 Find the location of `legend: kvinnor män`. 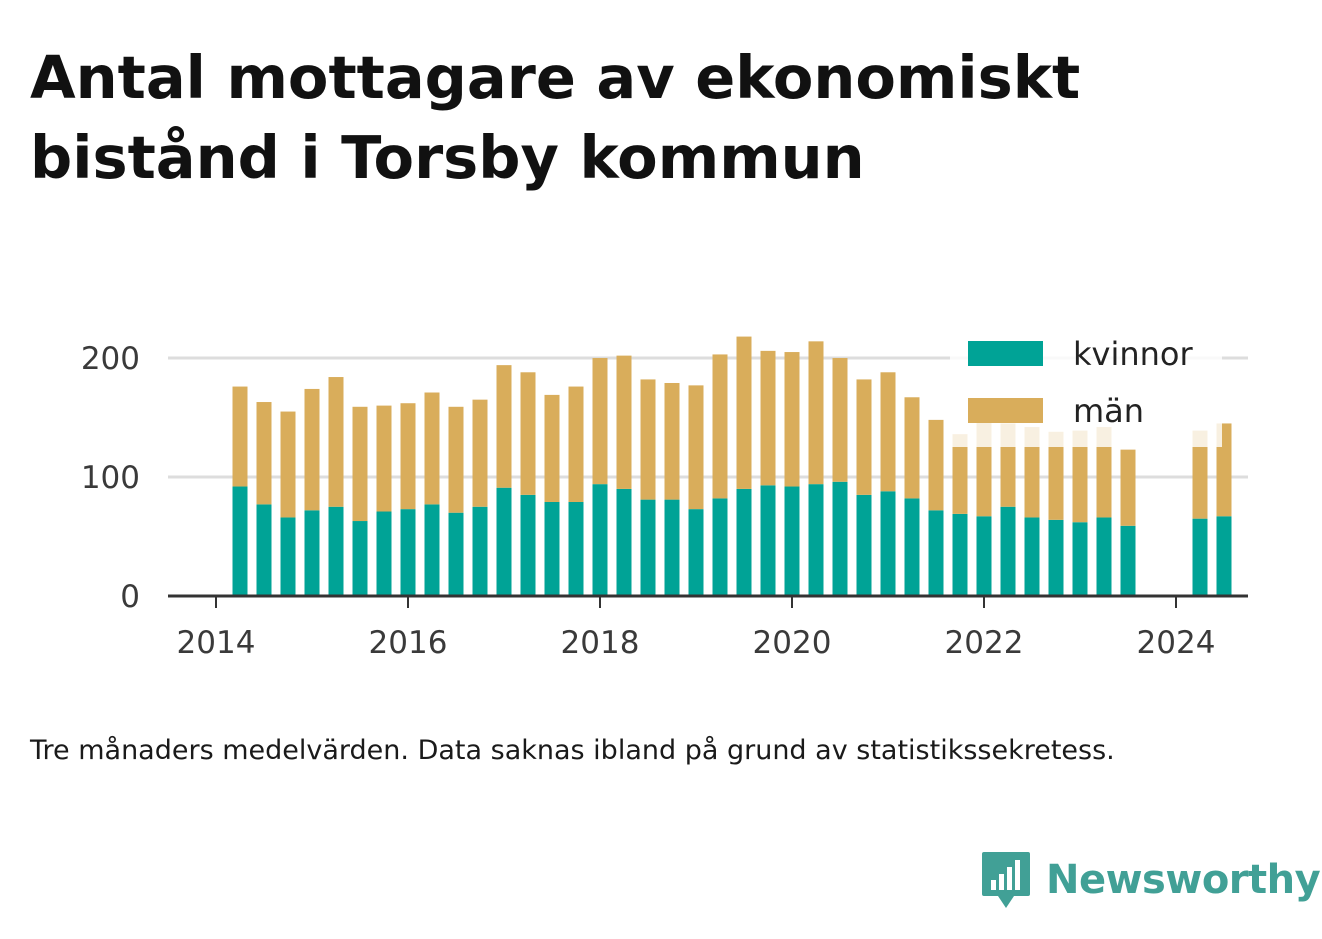

legend: kvinnor män is located at coordinates (1086, 388).